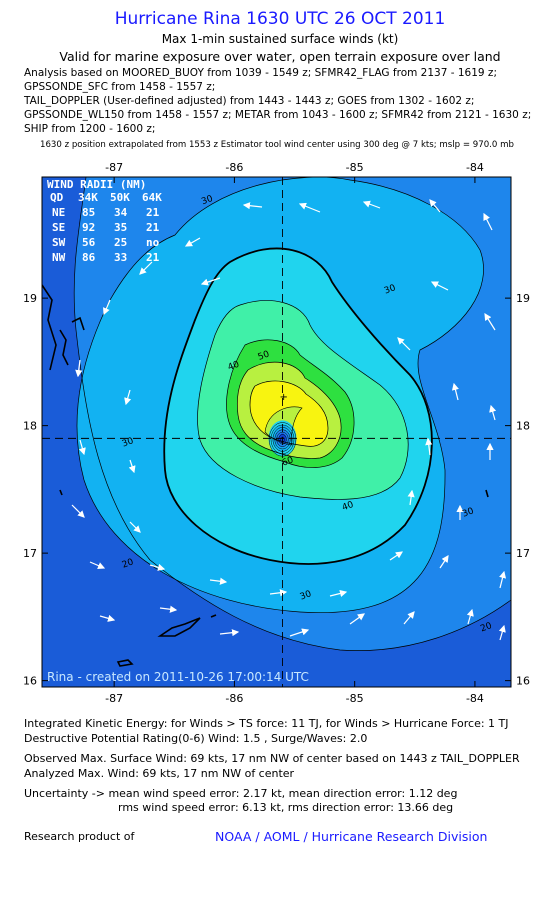  Describe the element at coordinates (120, 87) in the screenshot. I see `analysis-line: GPSSONDE_SFC from 1458 - 1557 z;` at that location.